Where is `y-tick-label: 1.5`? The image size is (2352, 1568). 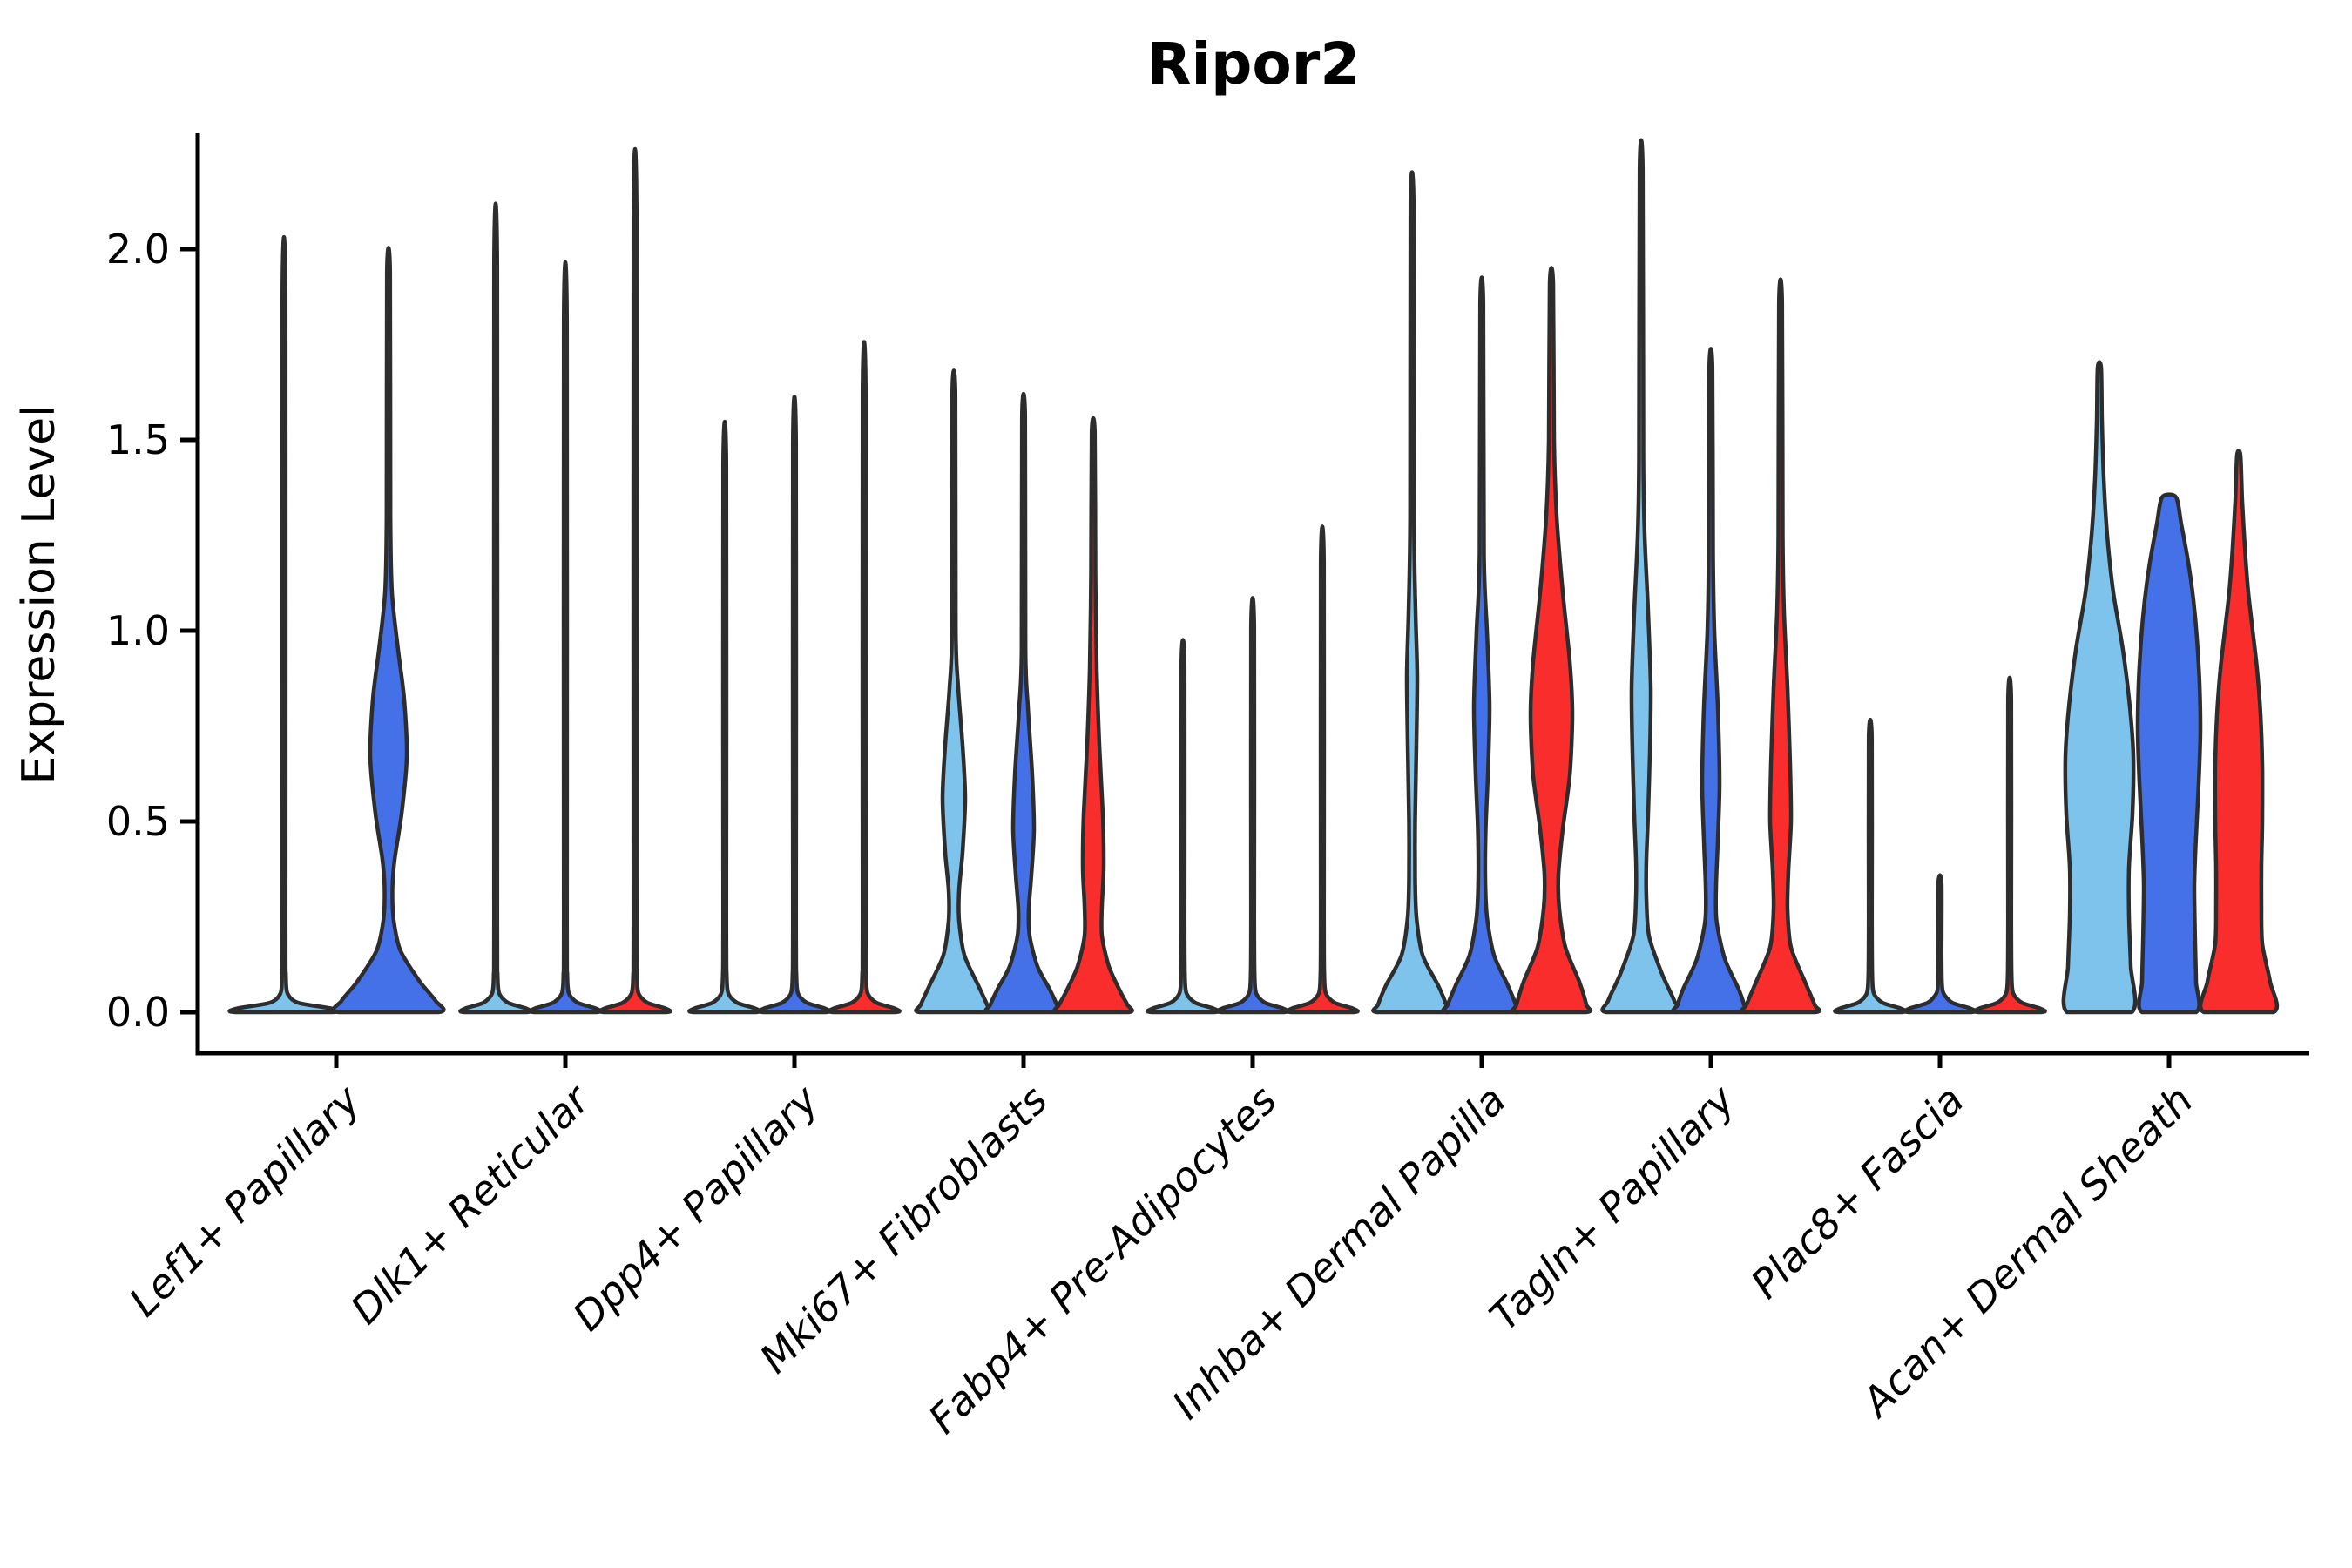
y-tick-label: 1.5 is located at coordinates (138, 439).